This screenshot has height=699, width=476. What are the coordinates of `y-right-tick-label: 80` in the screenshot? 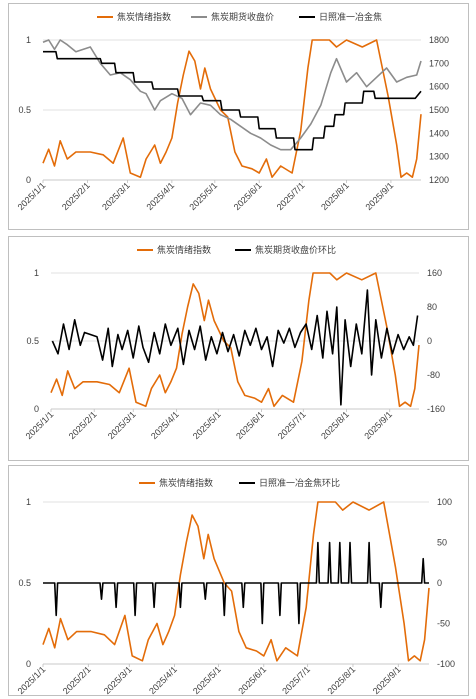 It's located at (432, 307).